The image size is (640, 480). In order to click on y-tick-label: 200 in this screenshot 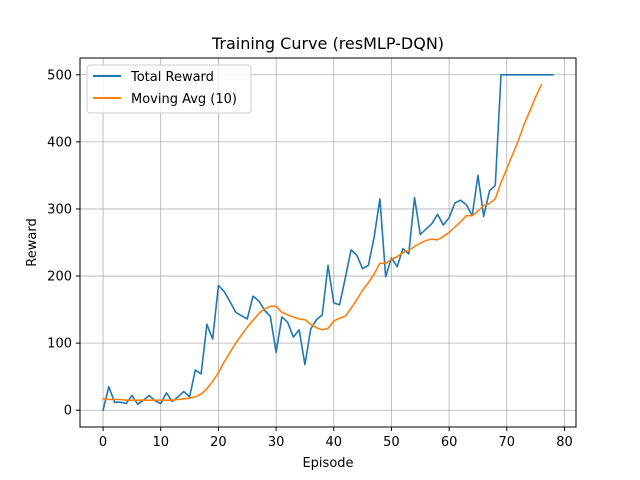, I will do `click(59, 277)`.